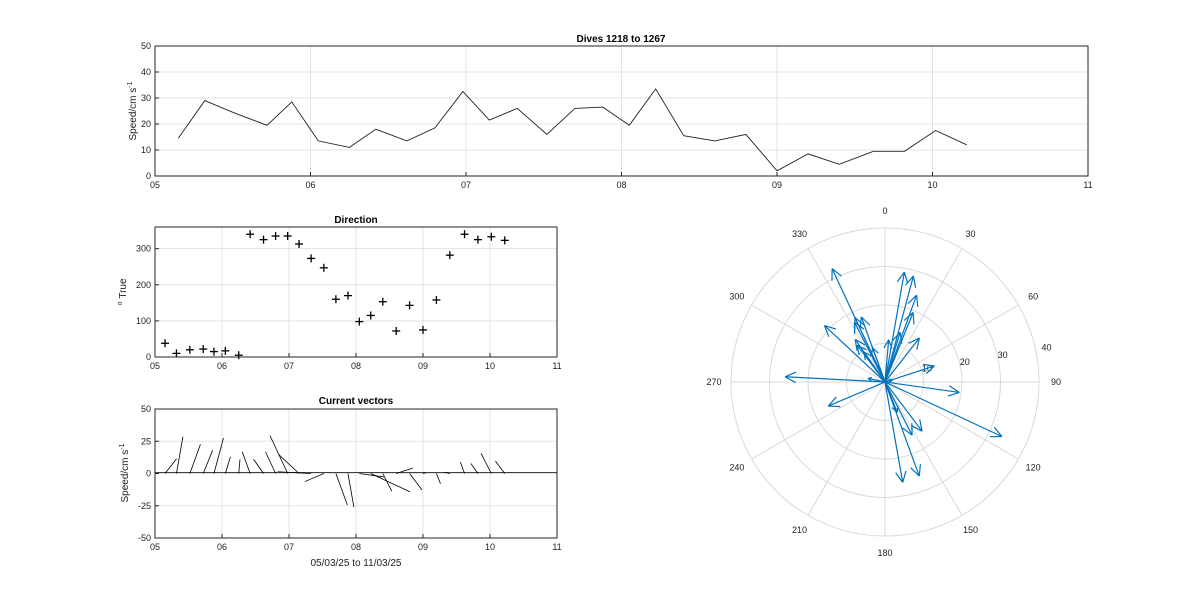 Image resolution: width=1200 pixels, height=605 pixels. What do you see at coordinates (621, 39) in the screenshot?
I see `speed-panel-title: Dives 1218 to 1267` at bounding box center [621, 39].